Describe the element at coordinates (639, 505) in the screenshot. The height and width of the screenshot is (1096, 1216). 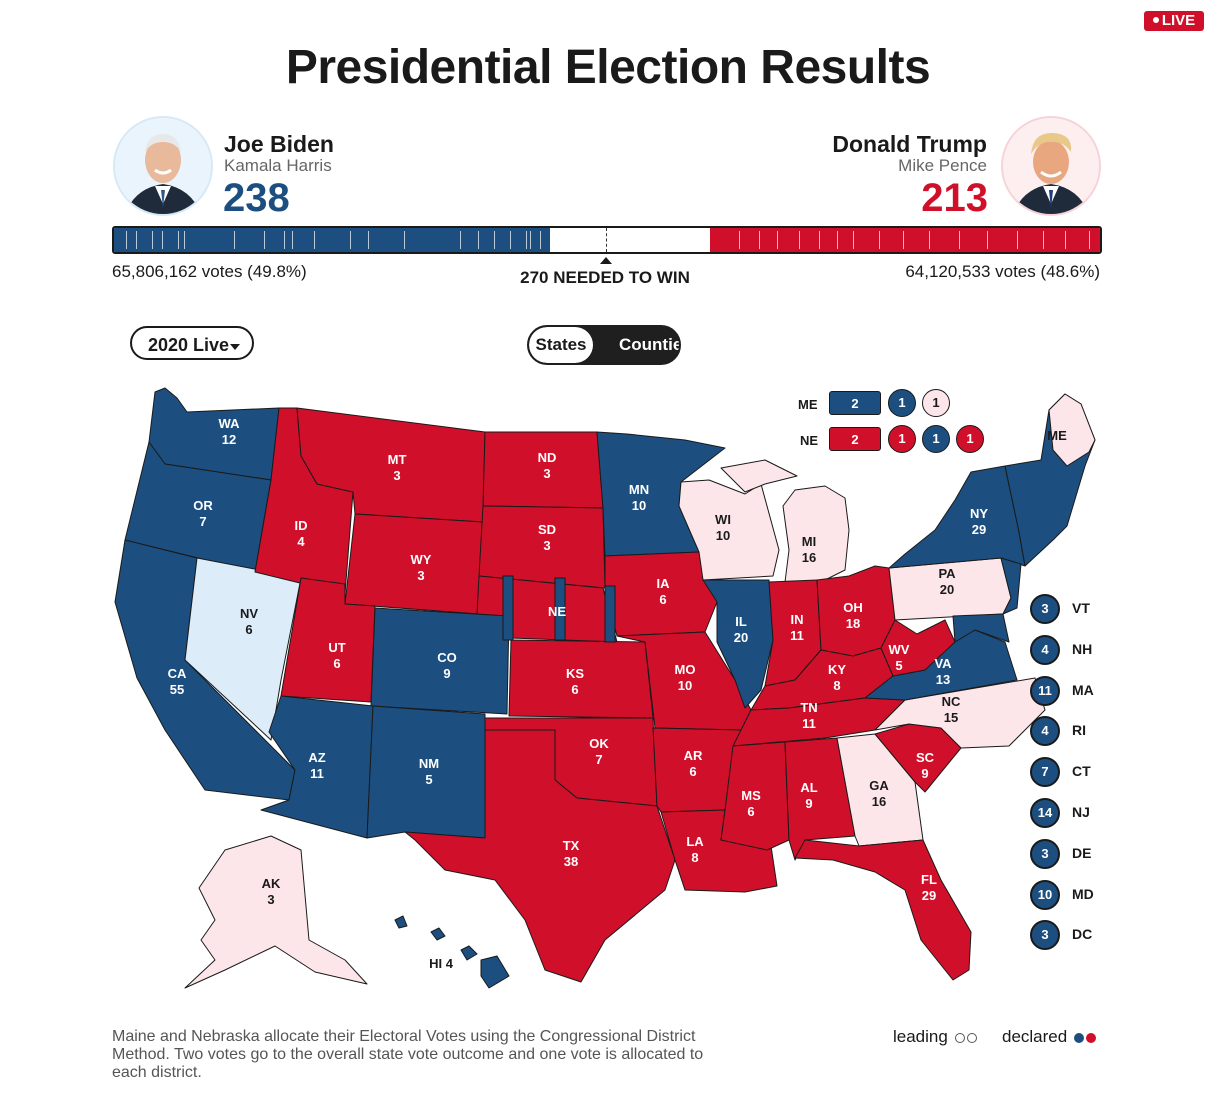
I see `state-ev-MN: 10` at that location.